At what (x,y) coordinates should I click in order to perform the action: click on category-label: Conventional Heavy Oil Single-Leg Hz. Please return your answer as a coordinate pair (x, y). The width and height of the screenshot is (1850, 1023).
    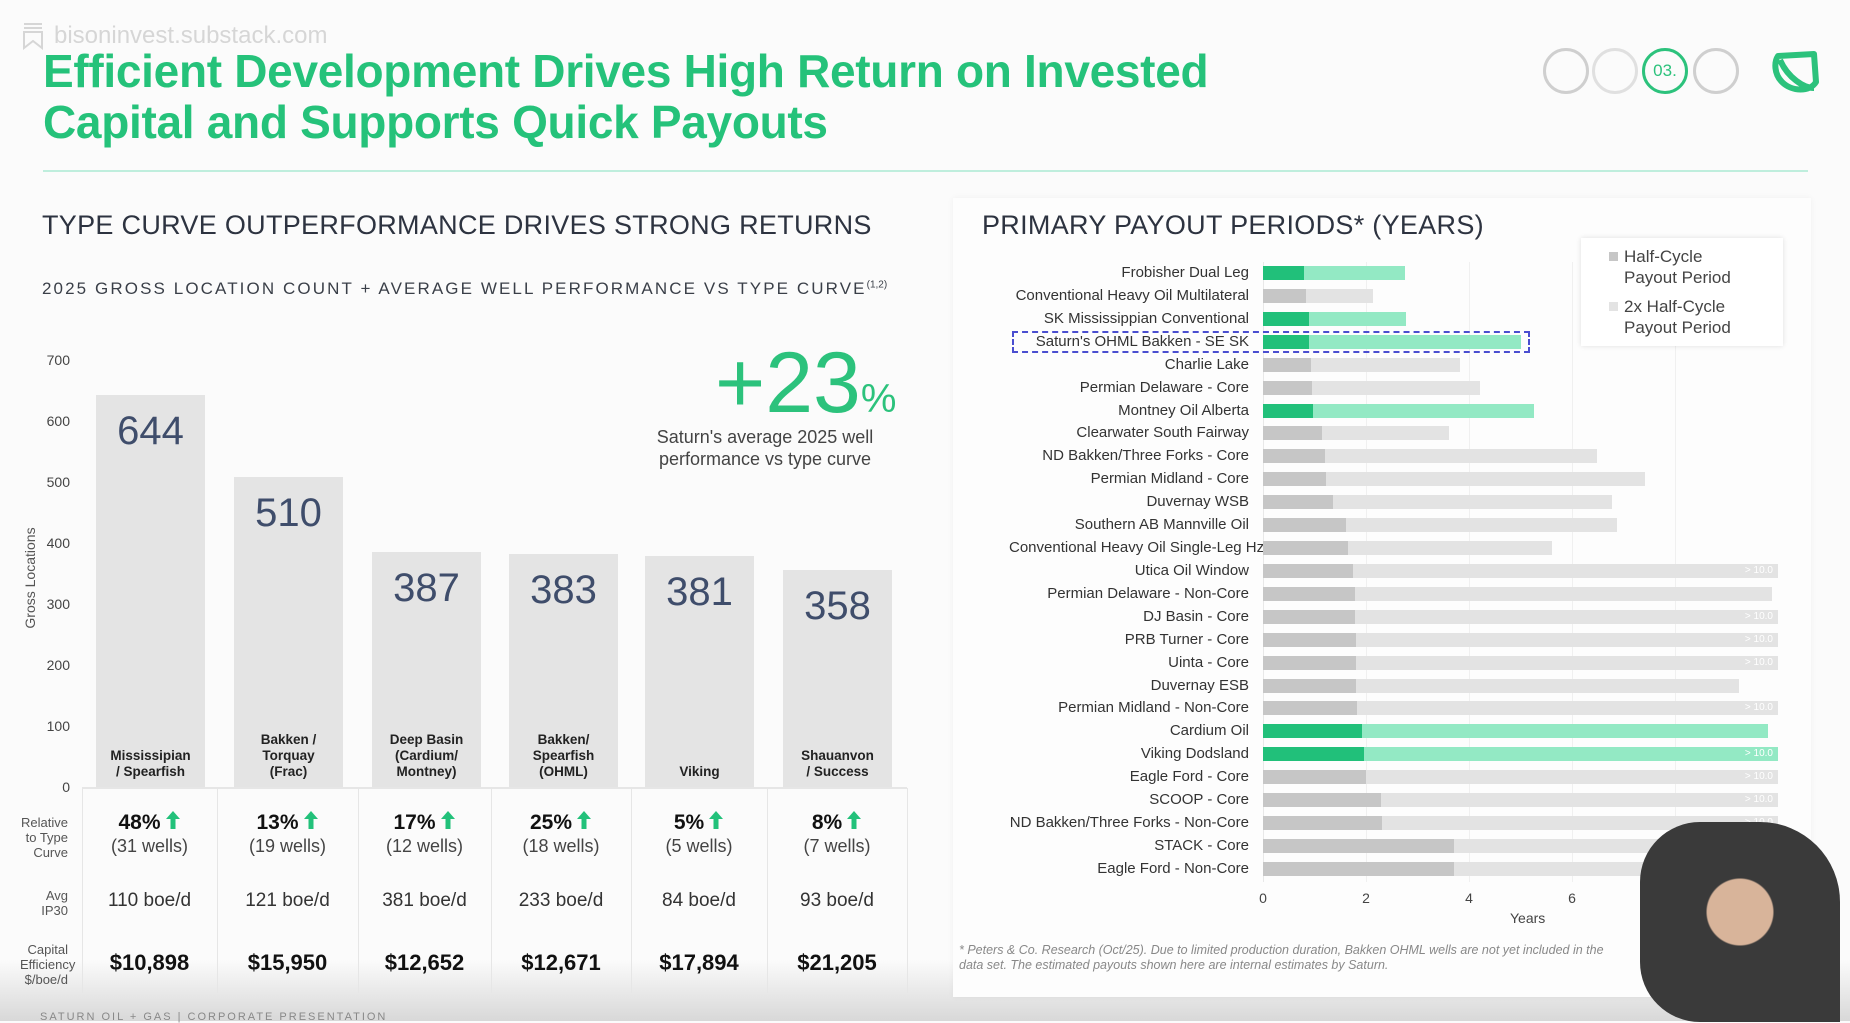
    Looking at the image, I should click on (1137, 548).